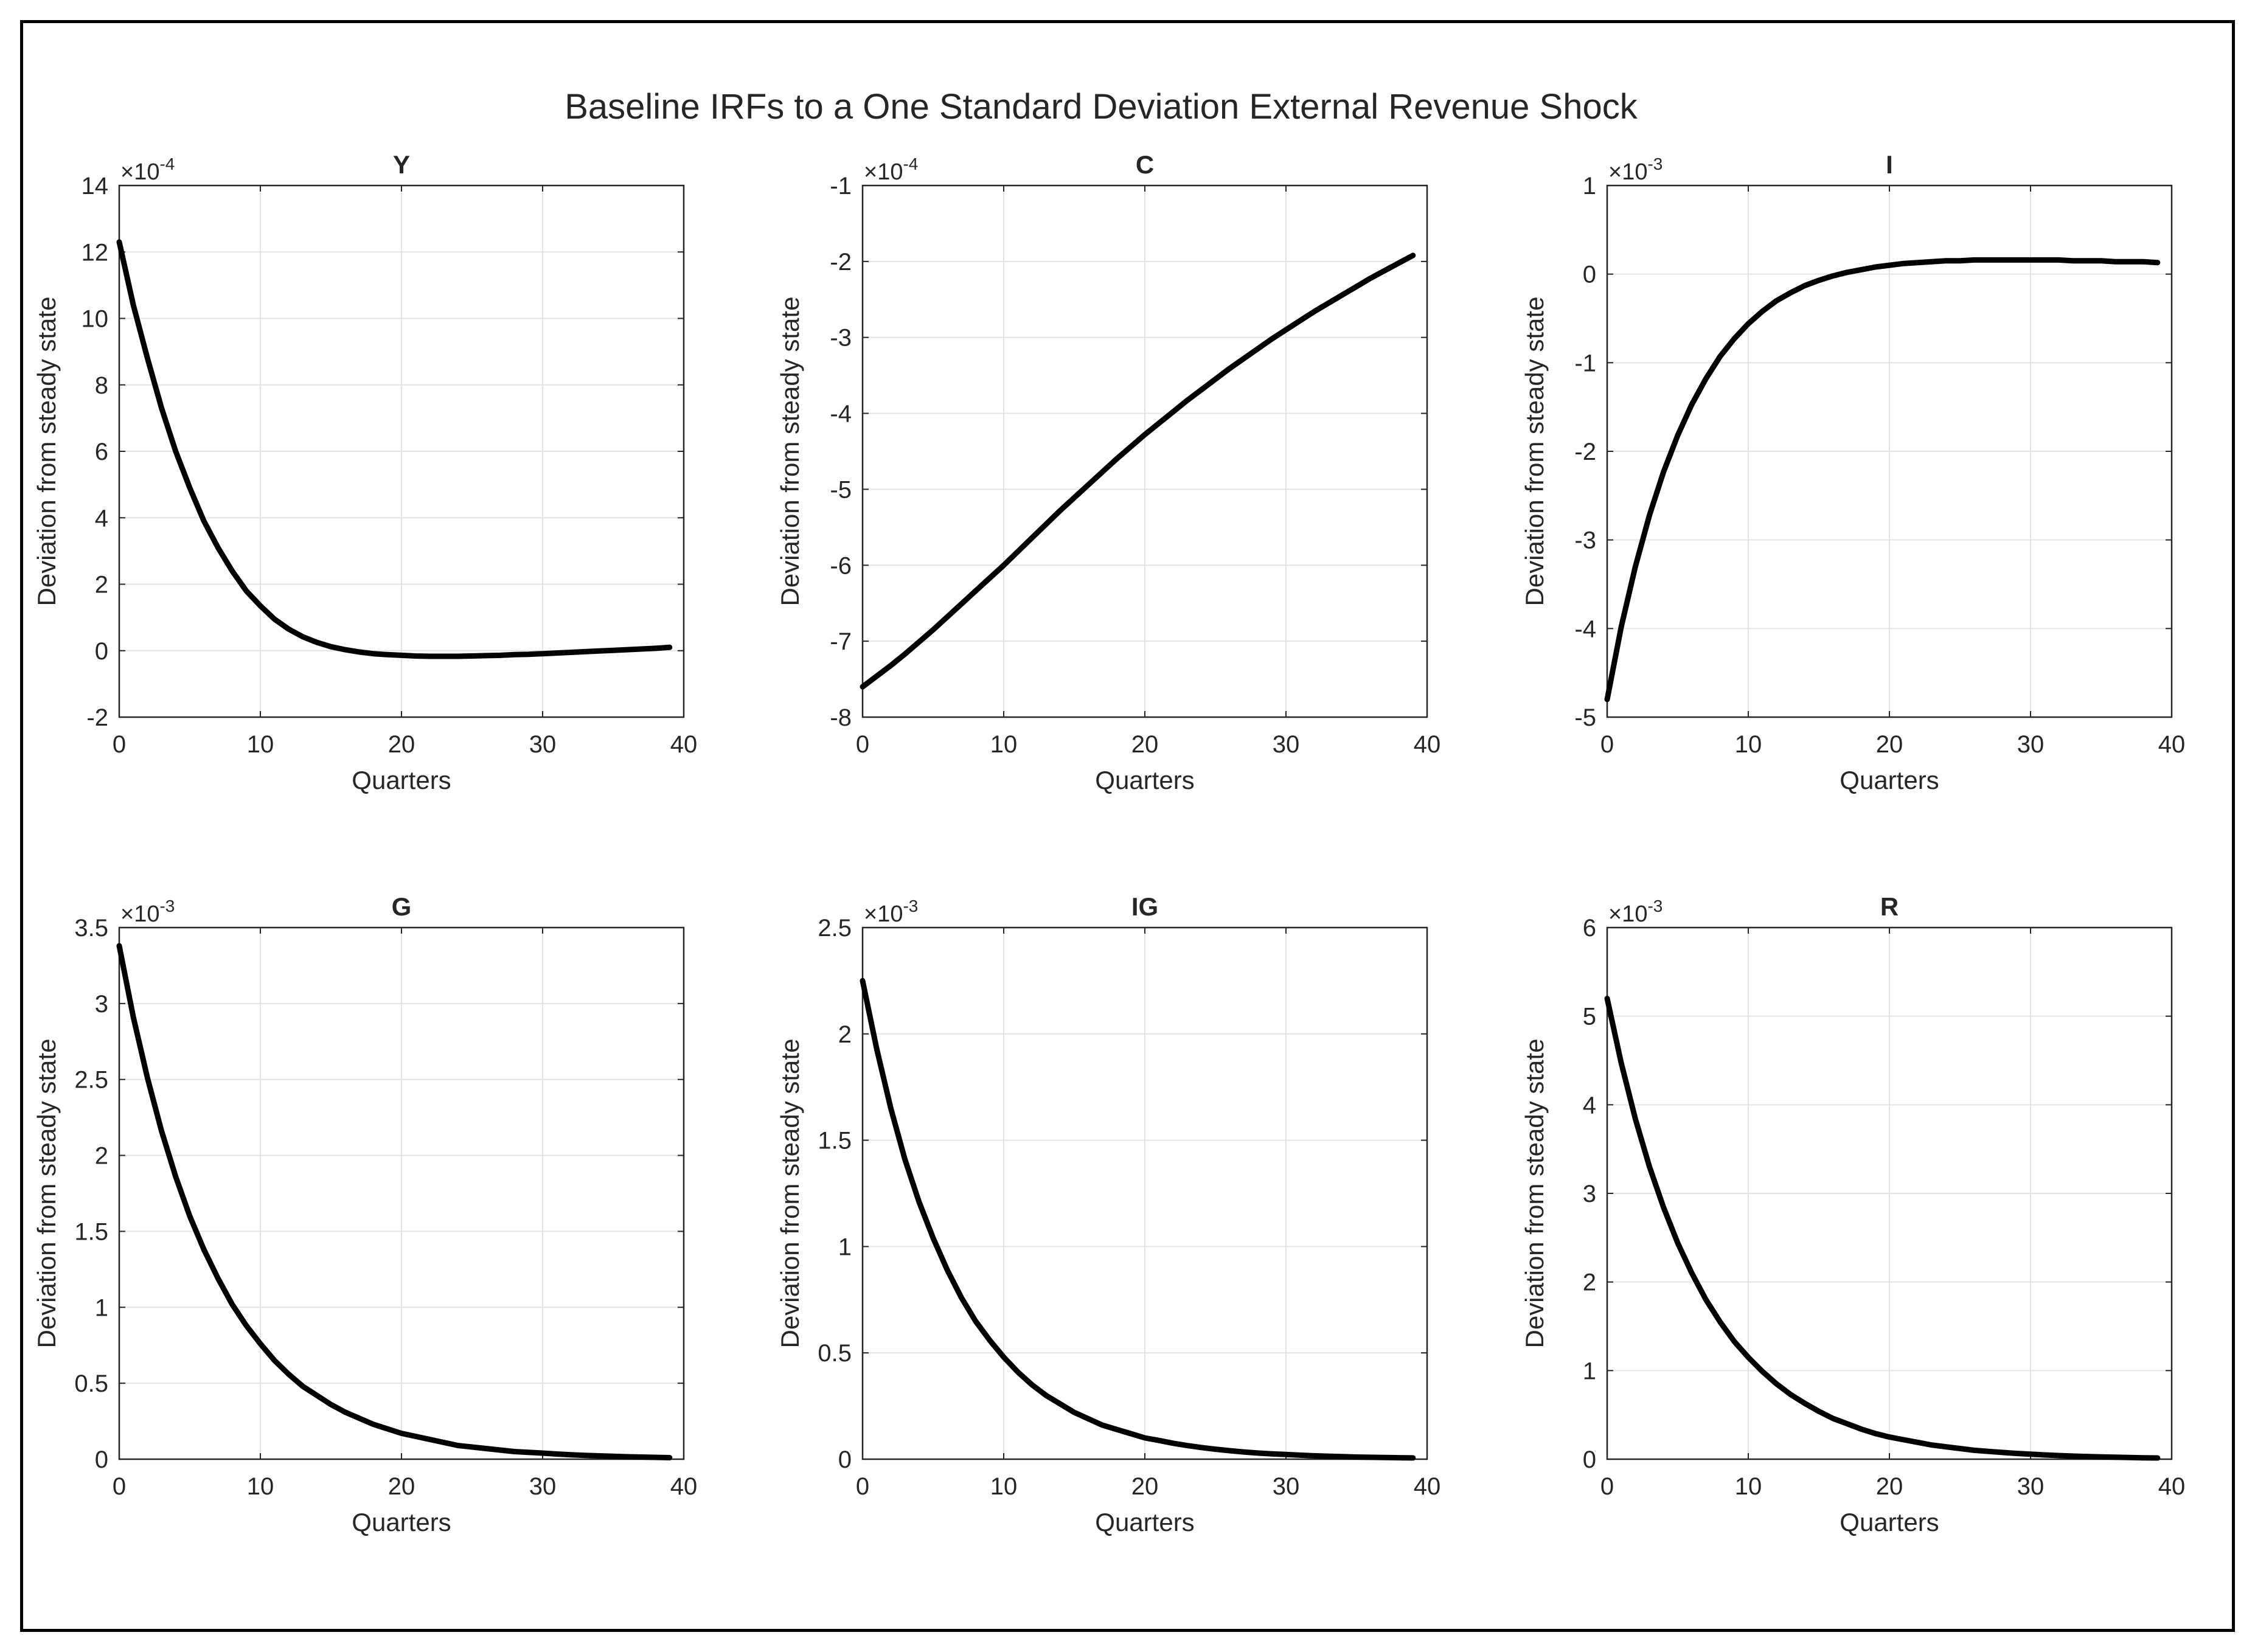  Describe the element at coordinates (101, 518) in the screenshot. I see `y-tick-label: 4` at that location.